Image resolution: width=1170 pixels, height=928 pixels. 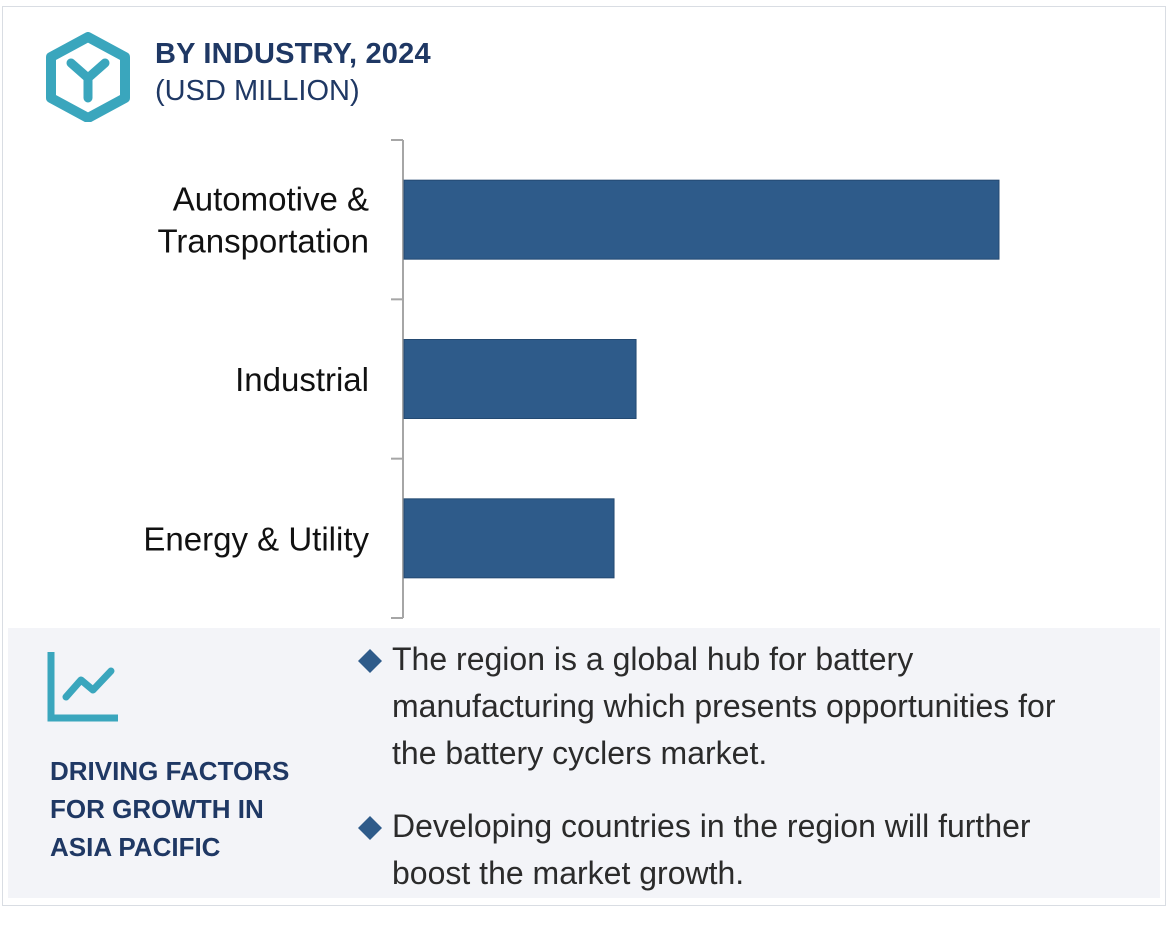 What do you see at coordinates (256, 538) in the screenshot?
I see `category-label: Energy & Utility` at bounding box center [256, 538].